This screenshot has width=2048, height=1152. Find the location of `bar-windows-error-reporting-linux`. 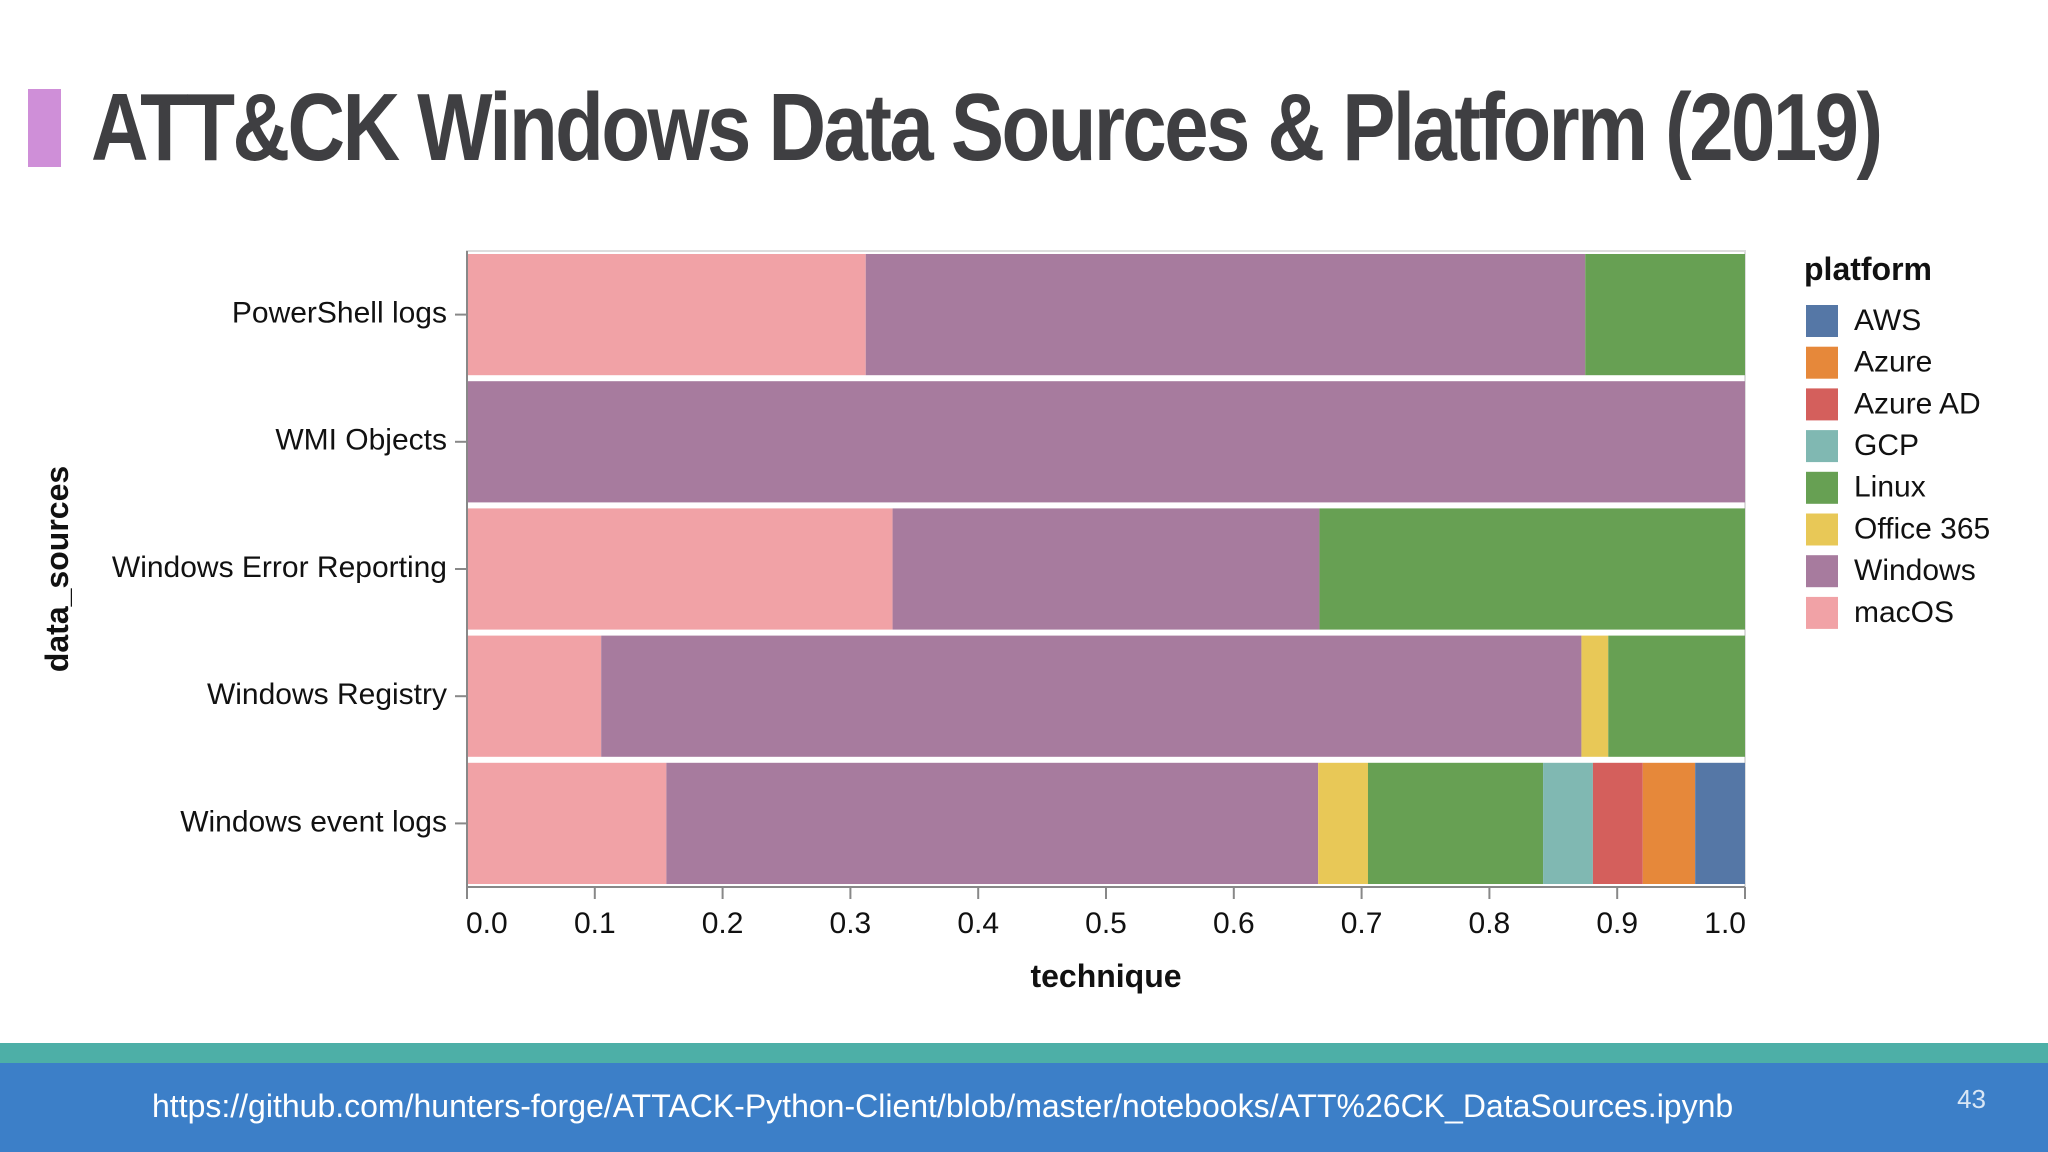

bar-windows-error-reporting-linux is located at coordinates (1532, 569).